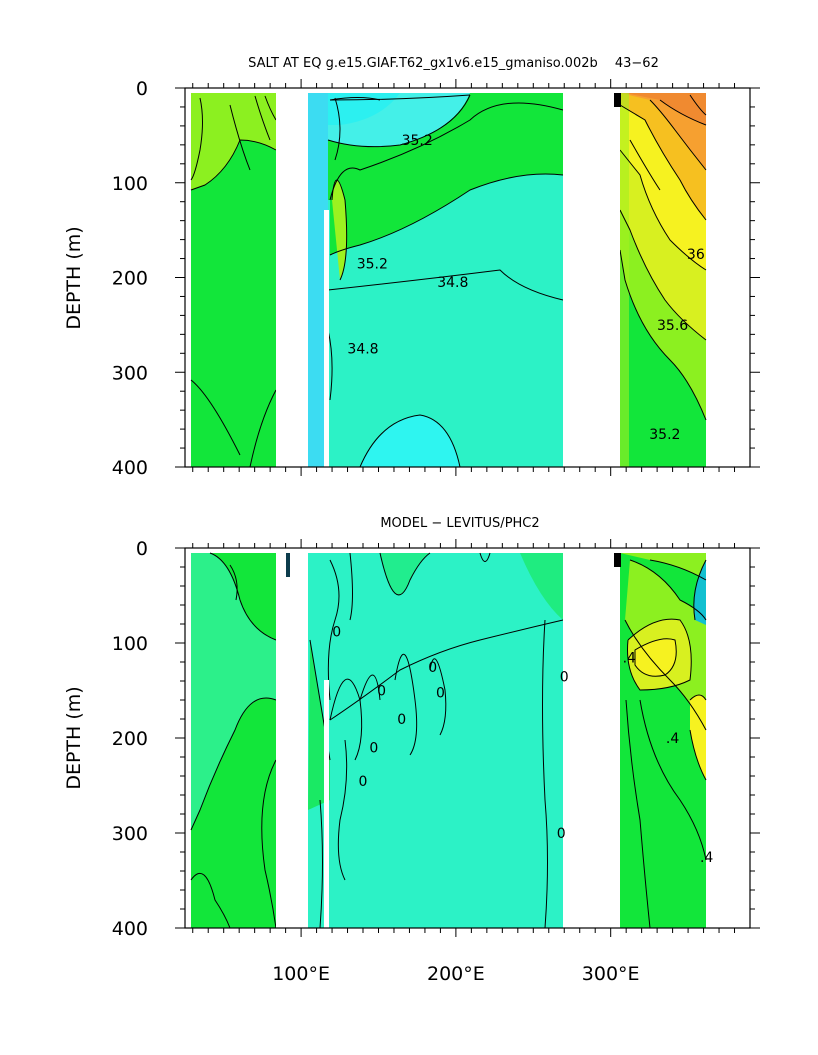 Image resolution: width=818 pixels, height=1055 pixels. I want to click on bottom-y-tick-label: 400, so click(130, 929).